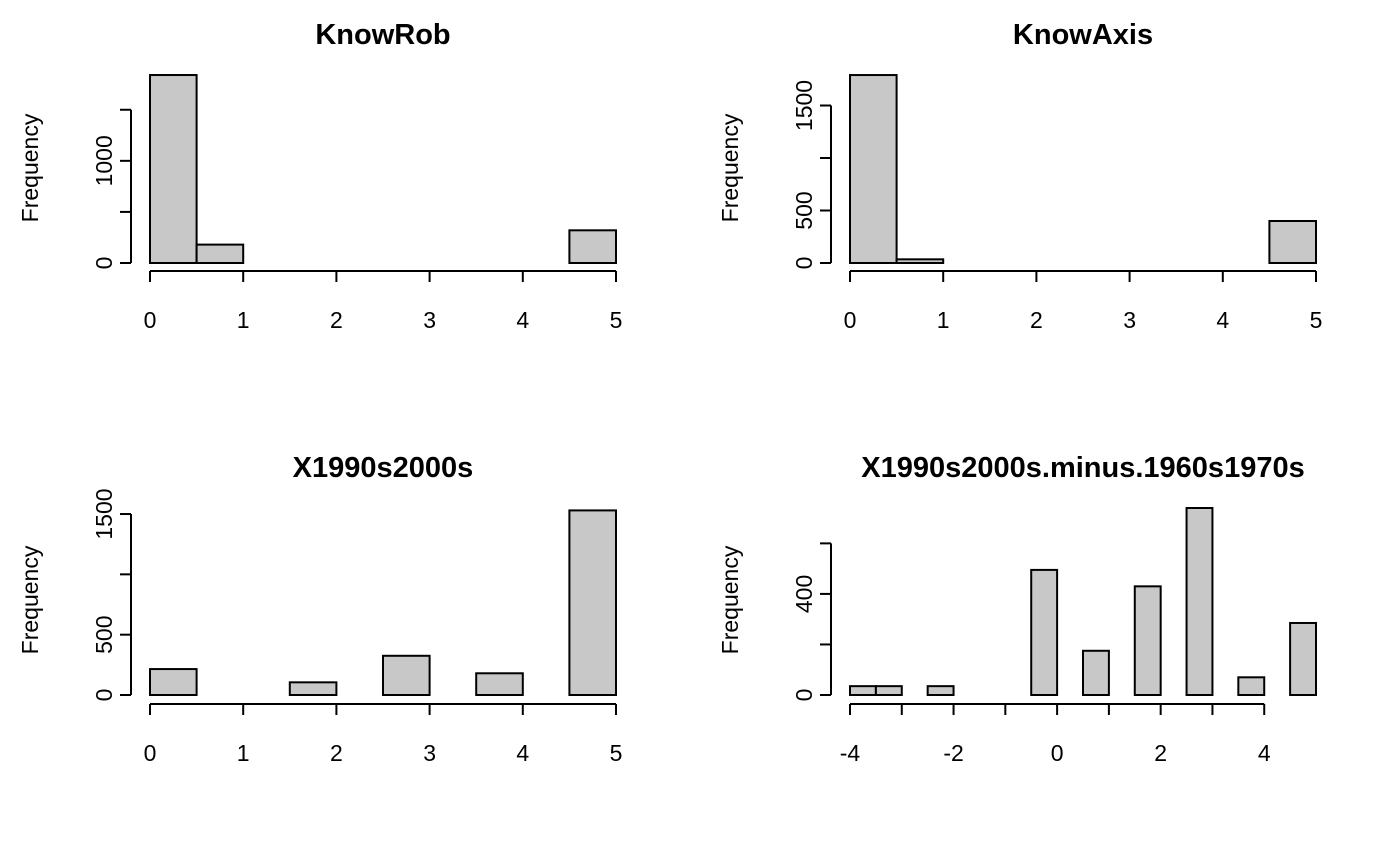 The width and height of the screenshot is (1400, 865). What do you see at coordinates (850, 753) in the screenshot?
I see `x-tick-label: -4` at bounding box center [850, 753].